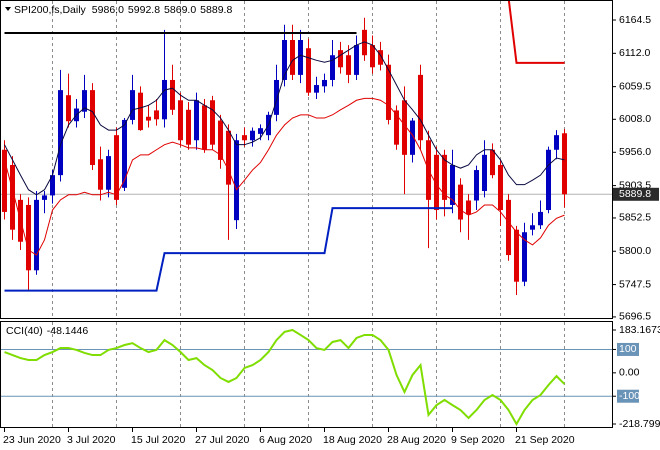 Image resolution: width=660 pixels, height=450 pixels. What do you see at coordinates (222, 440) in the screenshot?
I see `x-tick-label: 27 Jul 2020` at bounding box center [222, 440].